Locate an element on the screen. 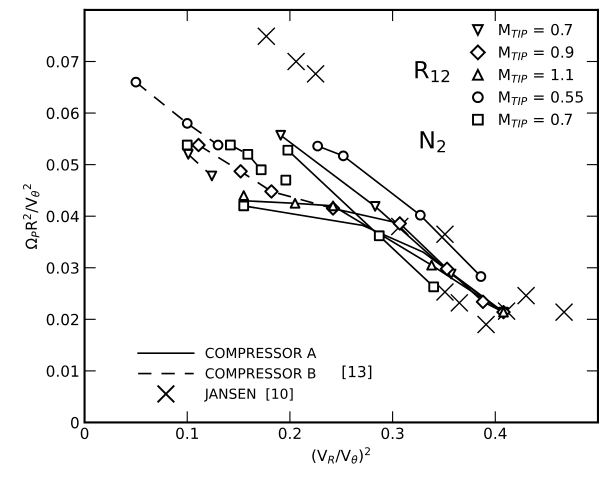  x-tick-label: 0 is located at coordinates (84, 434).